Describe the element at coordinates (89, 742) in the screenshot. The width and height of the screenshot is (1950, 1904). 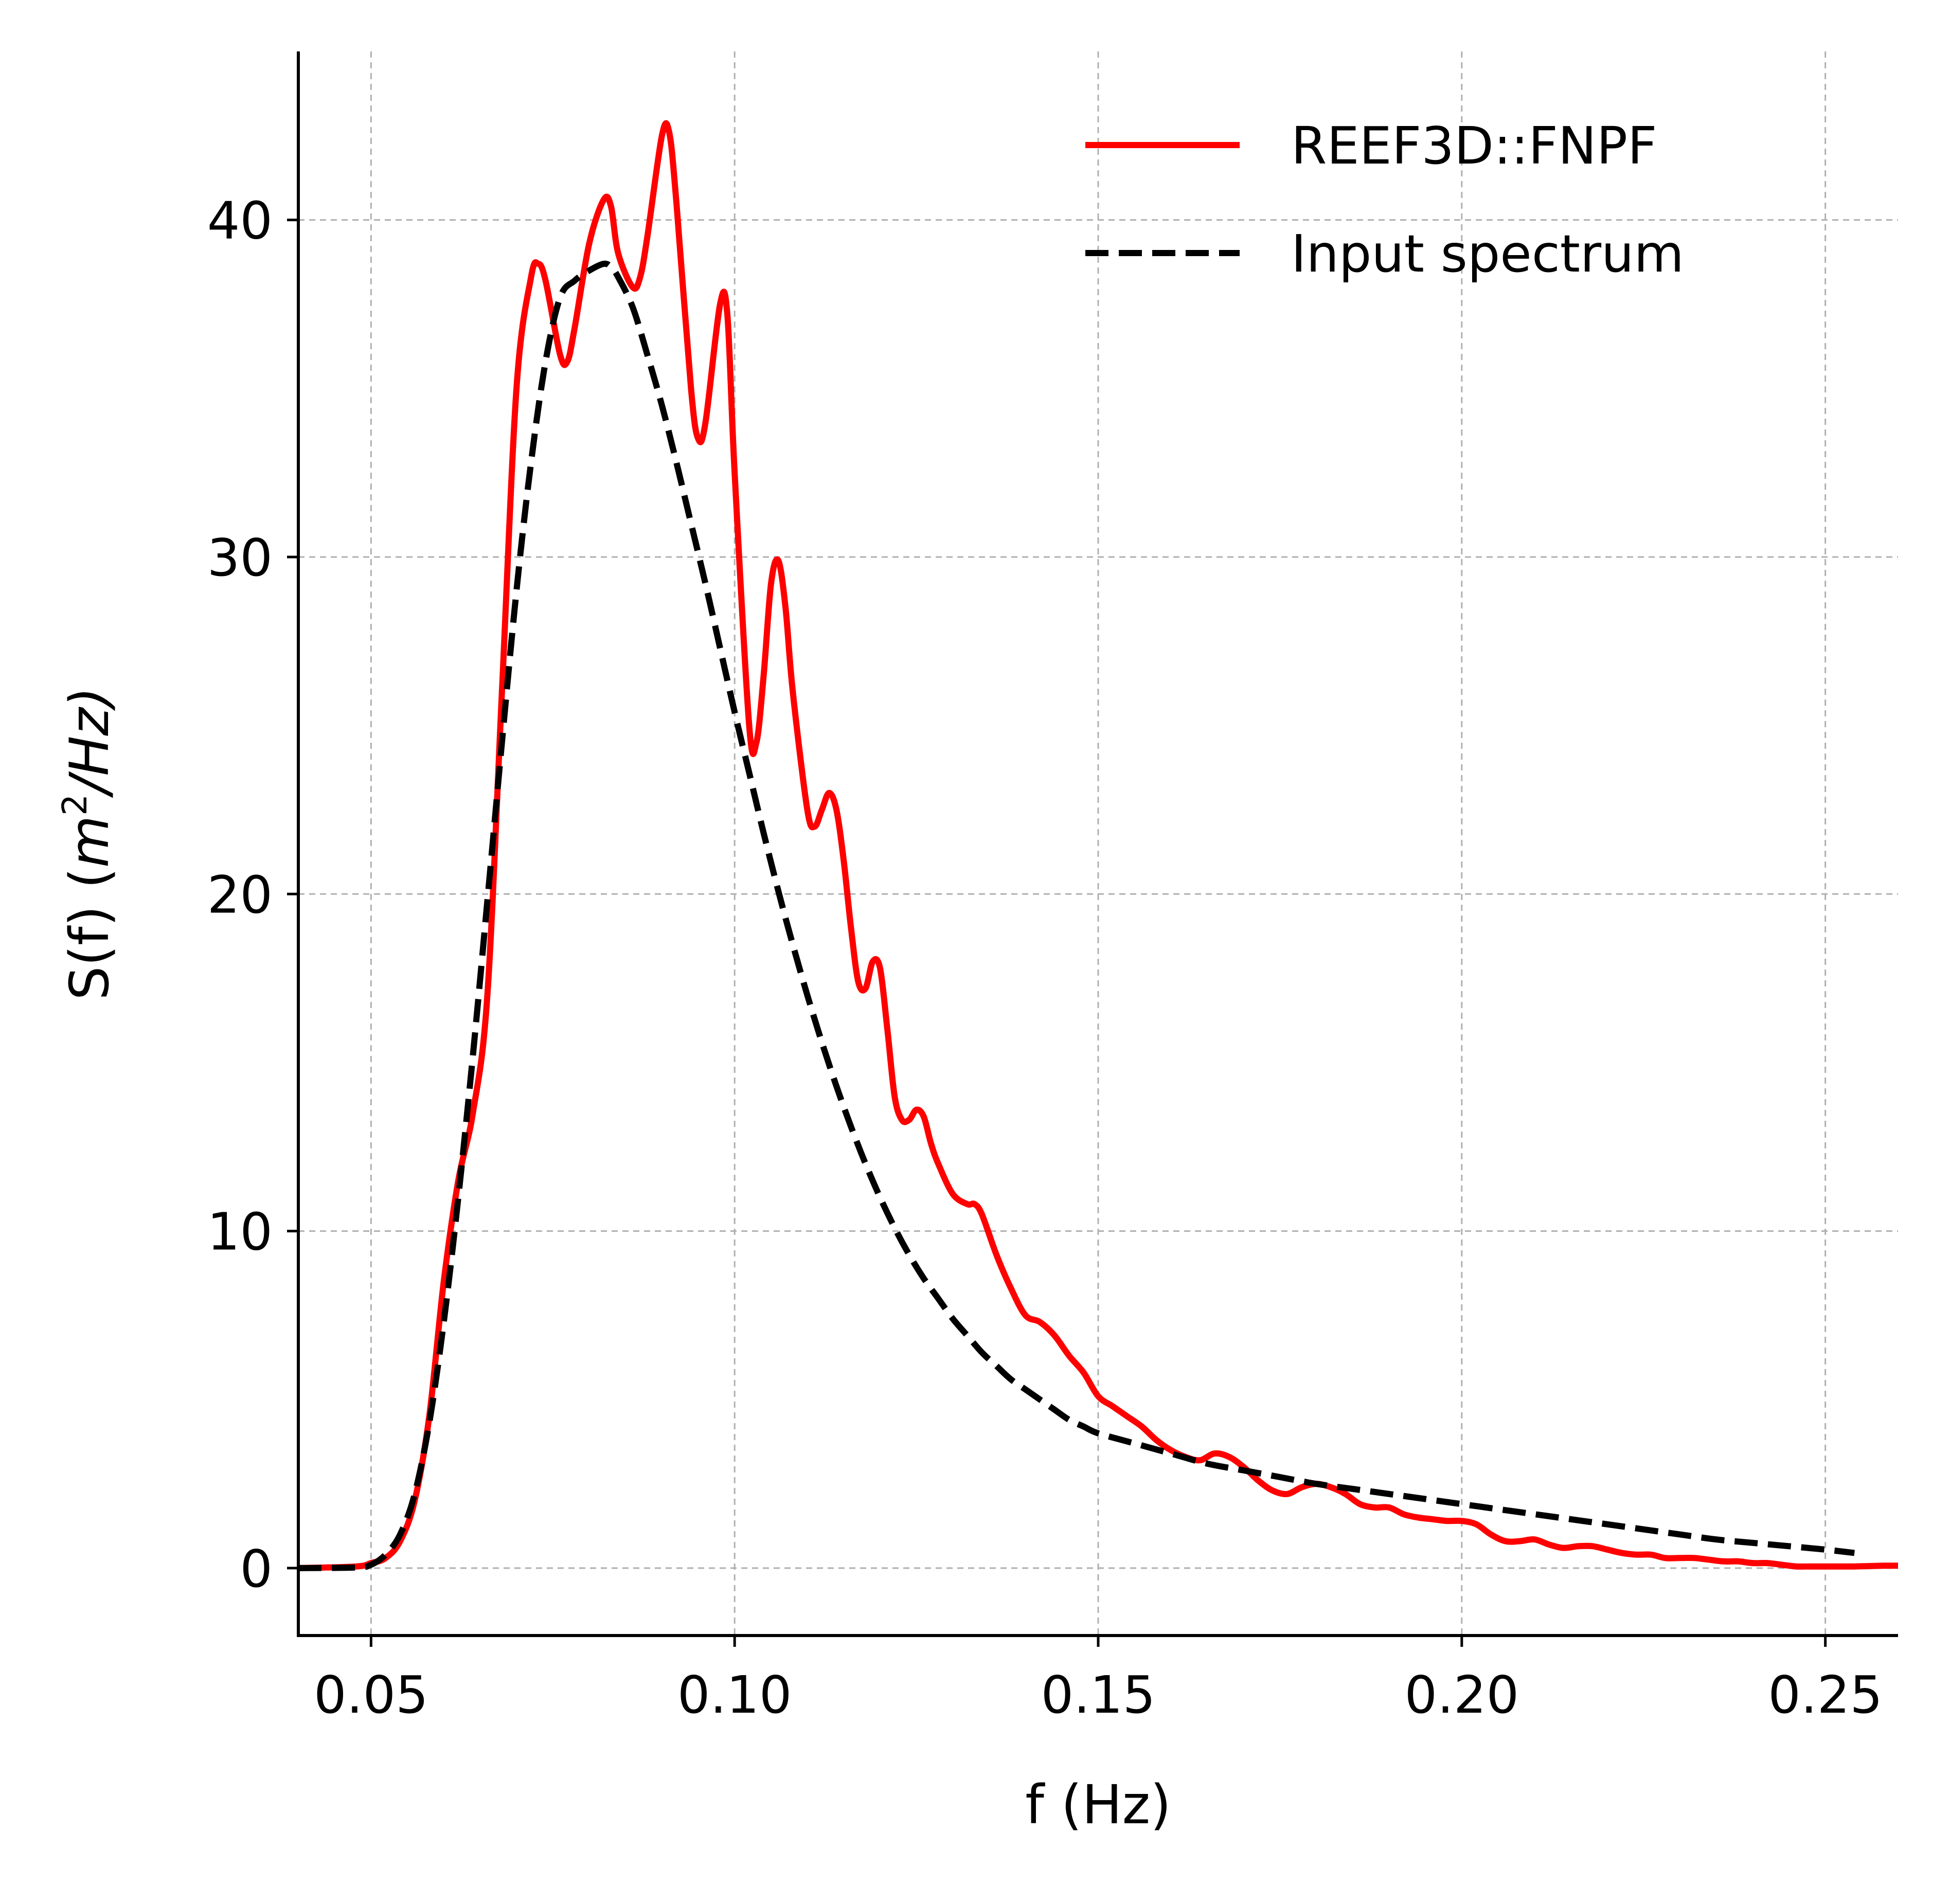
I see `y-axis-label-suffix: /Hz)` at that location.